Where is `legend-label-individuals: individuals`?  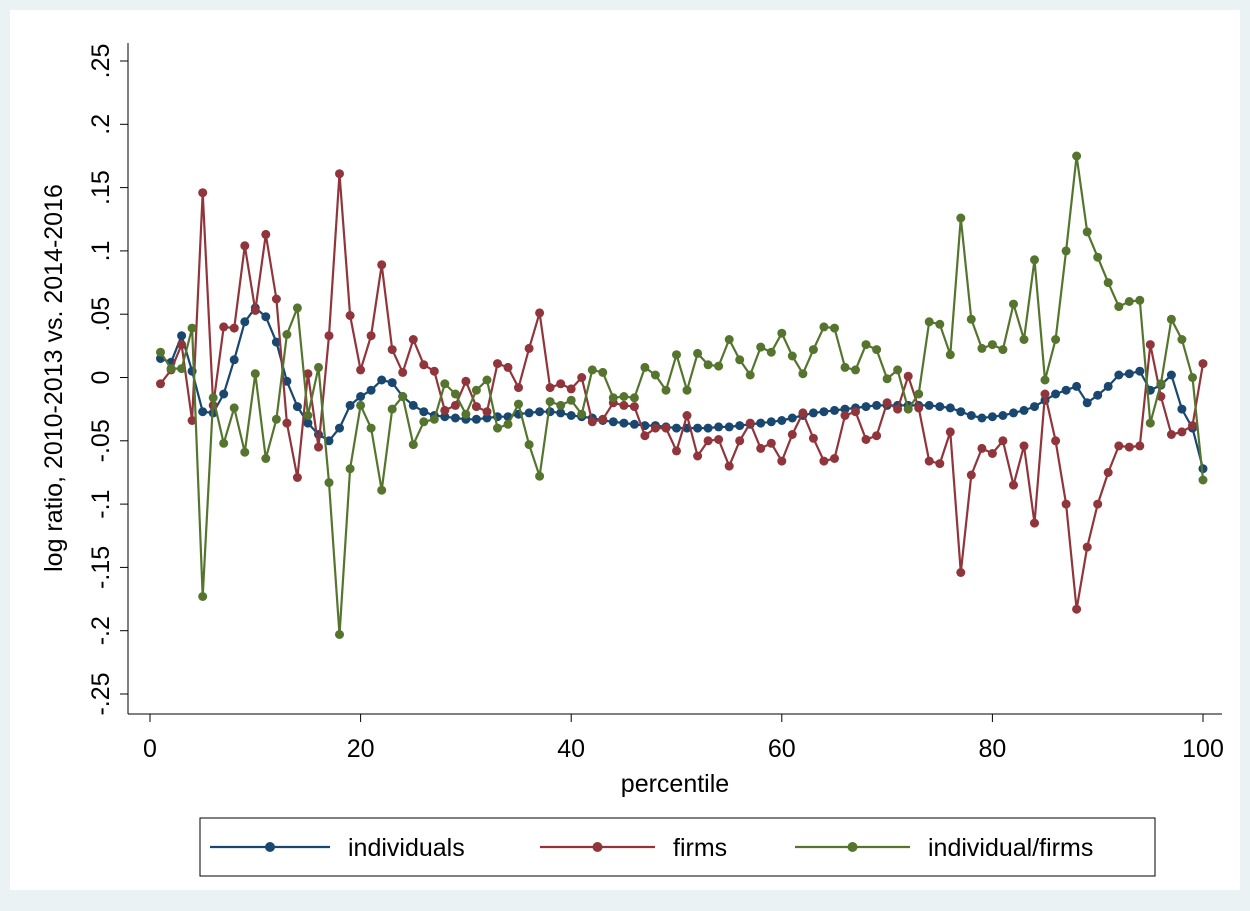
legend-label-individuals: individuals is located at coordinates (406, 848).